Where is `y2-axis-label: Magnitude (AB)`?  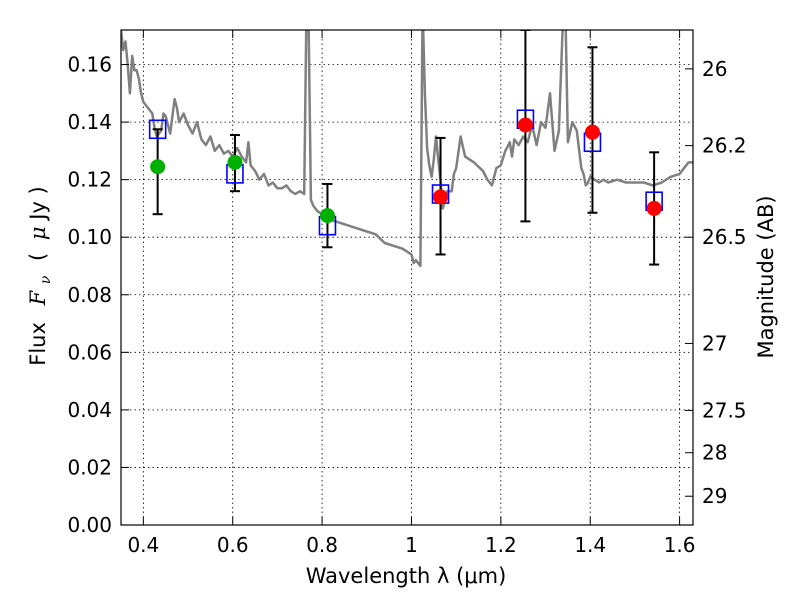
y2-axis-label: Magnitude (AB) is located at coordinates (766, 276).